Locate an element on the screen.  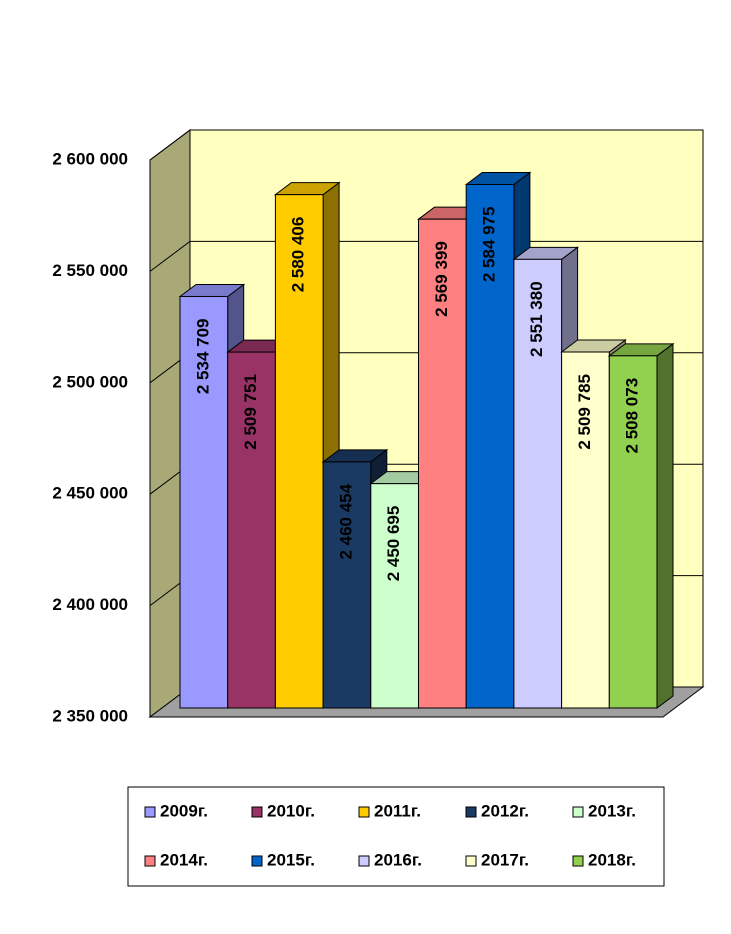
y-tick-label: 2 550 000 is located at coordinates (90, 270).